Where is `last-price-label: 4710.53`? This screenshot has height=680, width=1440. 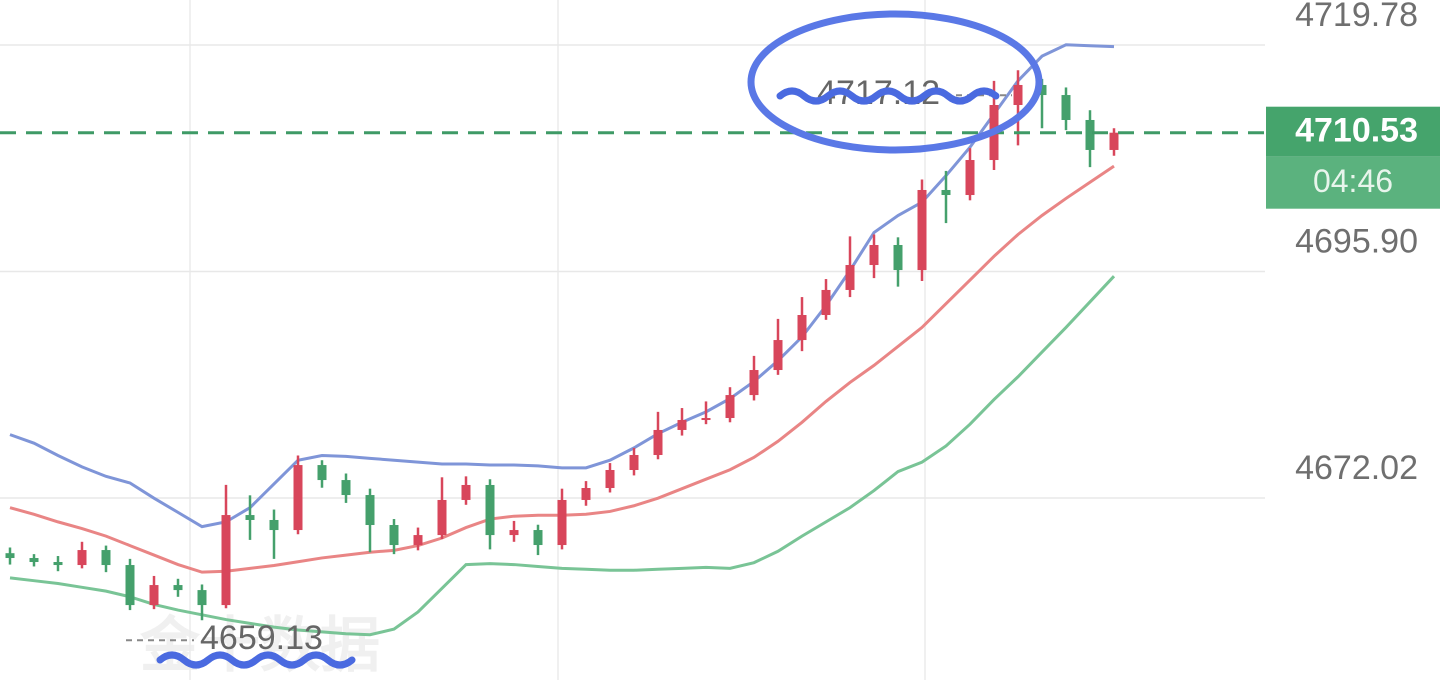
last-price-label: 4710.53 is located at coordinates (1356, 131).